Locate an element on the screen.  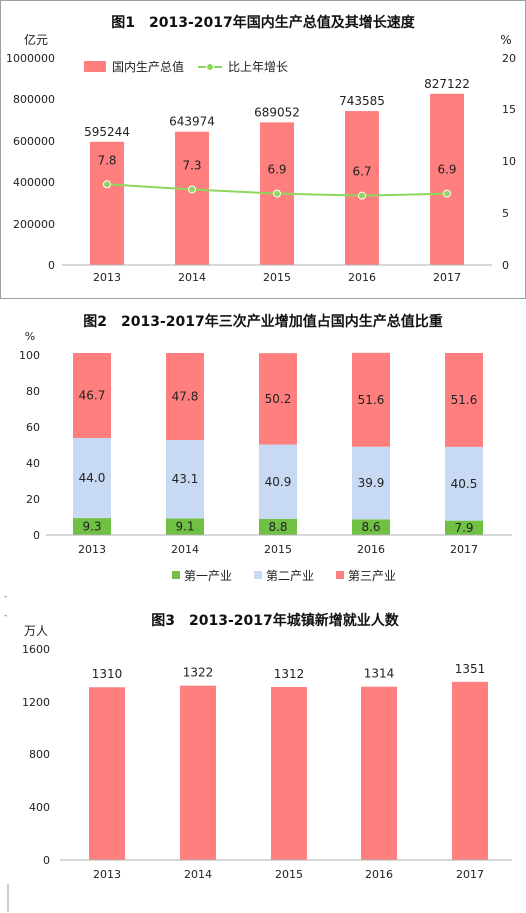
chart-1-title: 图1 2013-2017年国内生产总值及其增长速度 is located at coordinates (263, 22).